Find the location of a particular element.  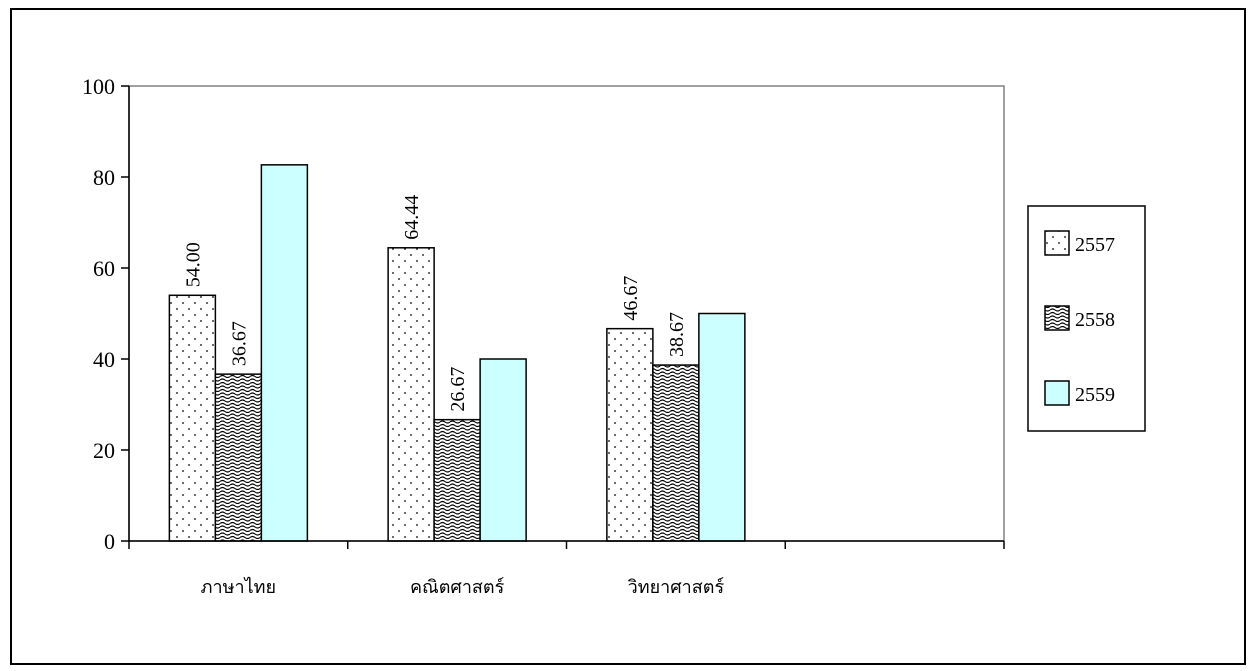

x-tick-label: คณิตศาสตร์ is located at coordinates (457, 587).